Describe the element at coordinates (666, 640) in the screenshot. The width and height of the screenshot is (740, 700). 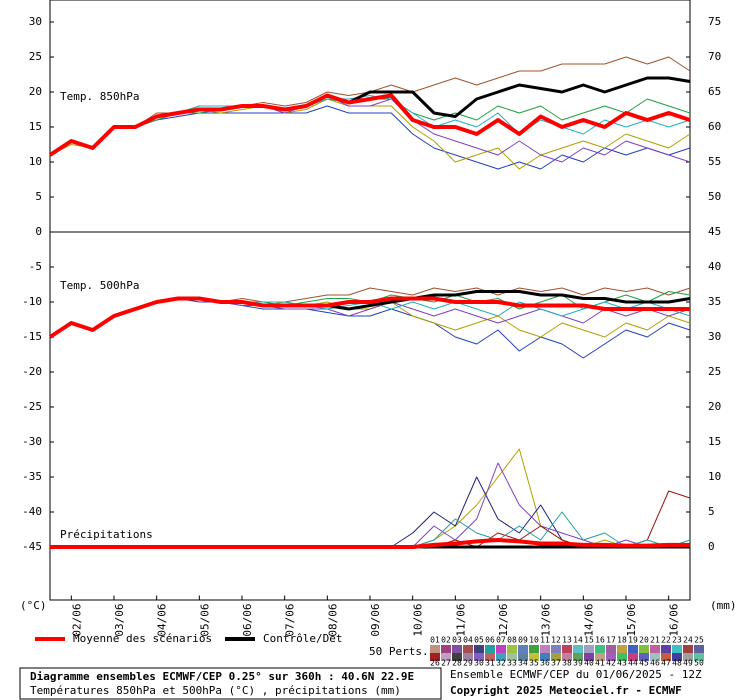
I see `pert-label: 22` at that location.